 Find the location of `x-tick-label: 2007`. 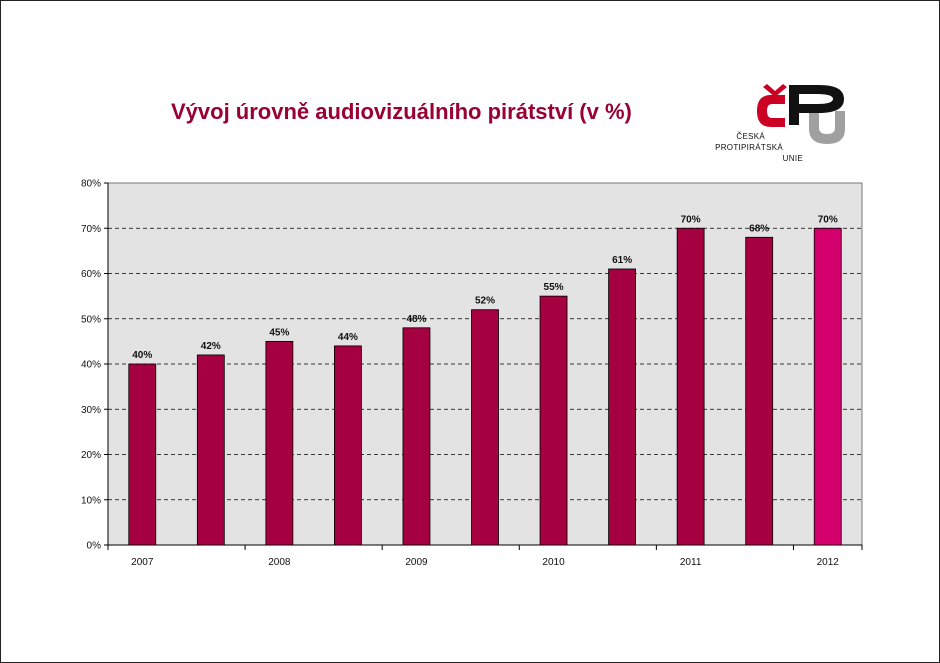

x-tick-label: 2007 is located at coordinates (142, 562).